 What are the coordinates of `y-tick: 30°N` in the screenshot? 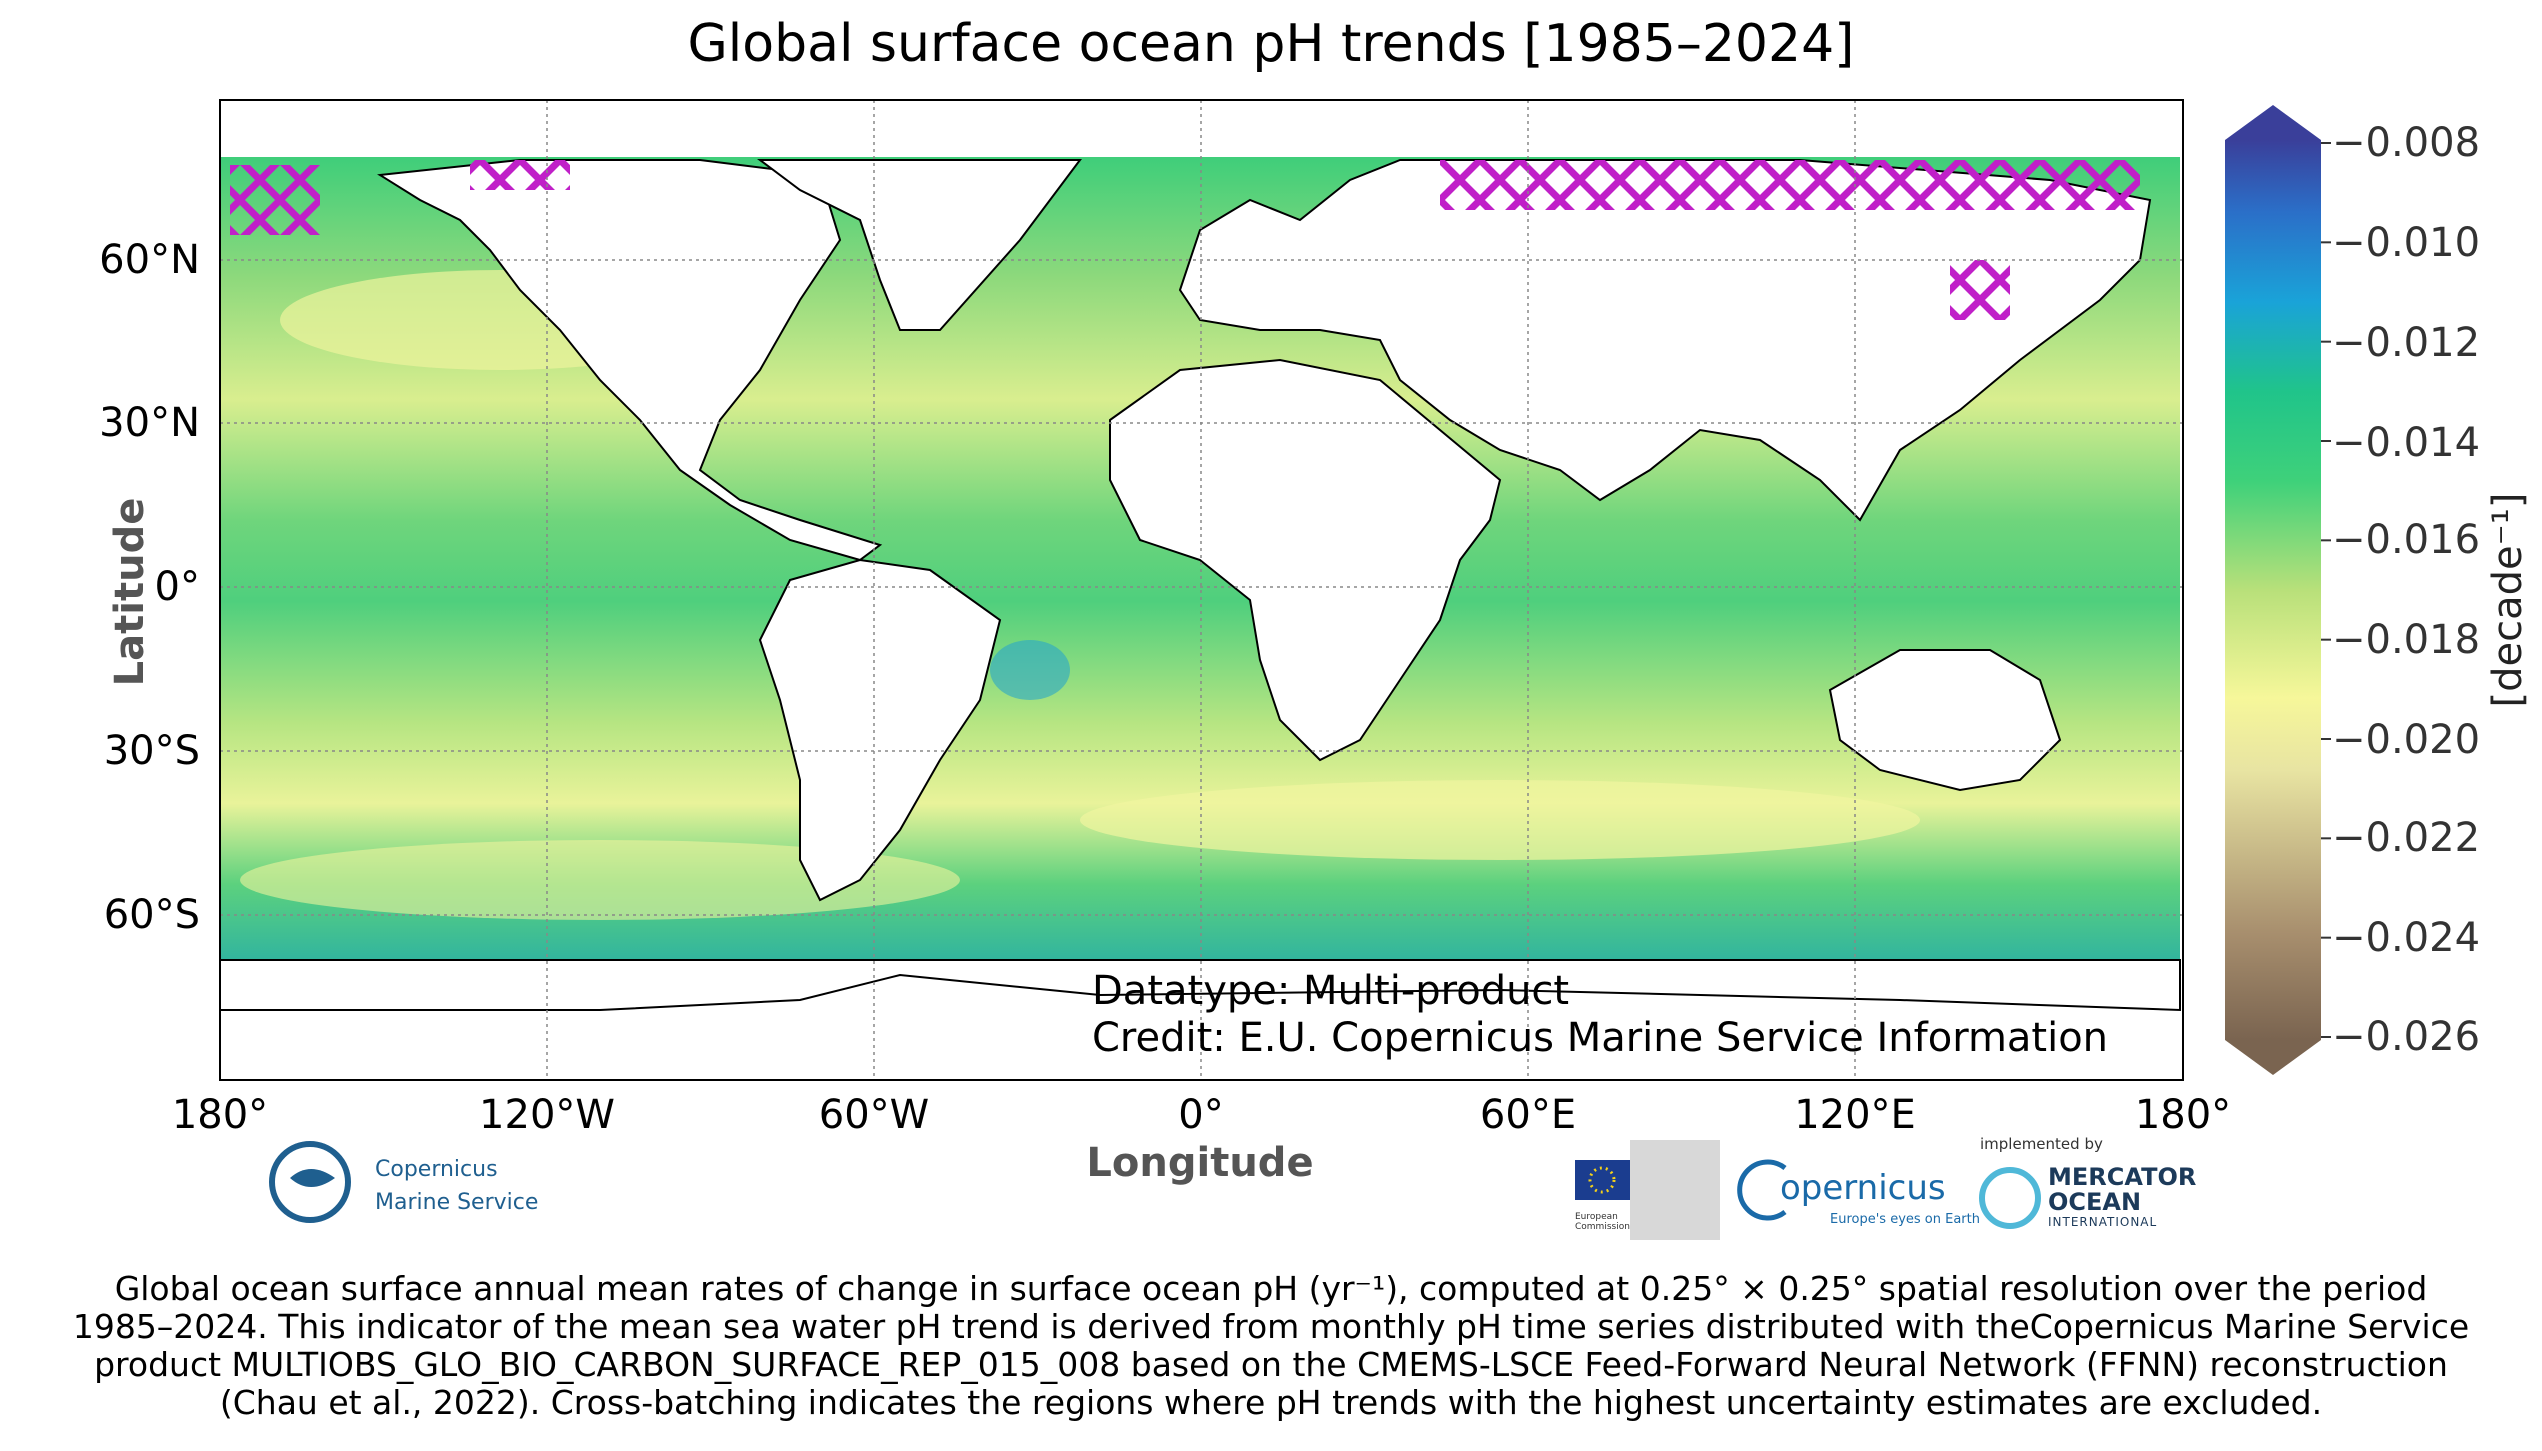 It's located at (149, 423).